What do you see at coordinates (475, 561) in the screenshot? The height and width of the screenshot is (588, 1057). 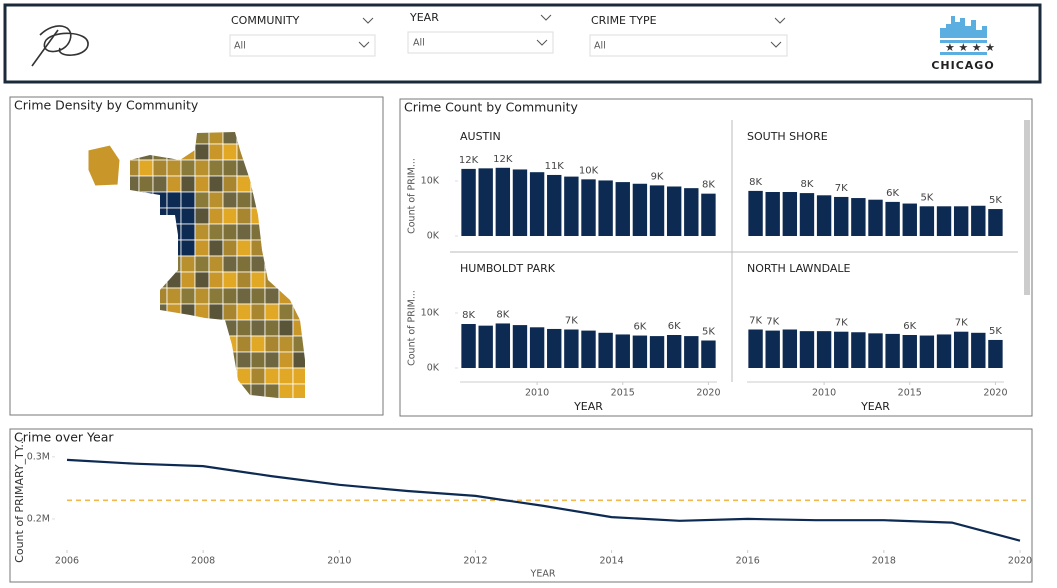 I see `x-tick-label: 2012` at bounding box center [475, 561].